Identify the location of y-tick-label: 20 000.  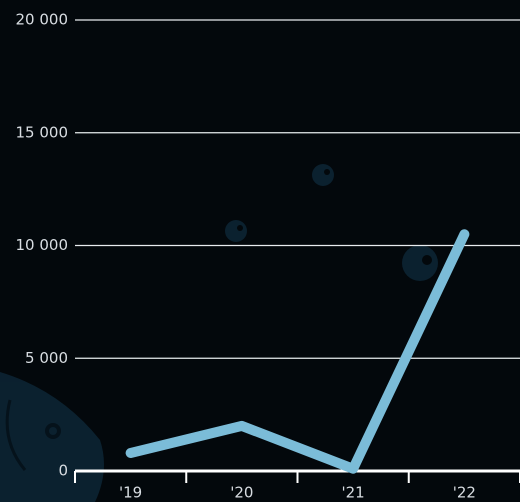
(42, 20).